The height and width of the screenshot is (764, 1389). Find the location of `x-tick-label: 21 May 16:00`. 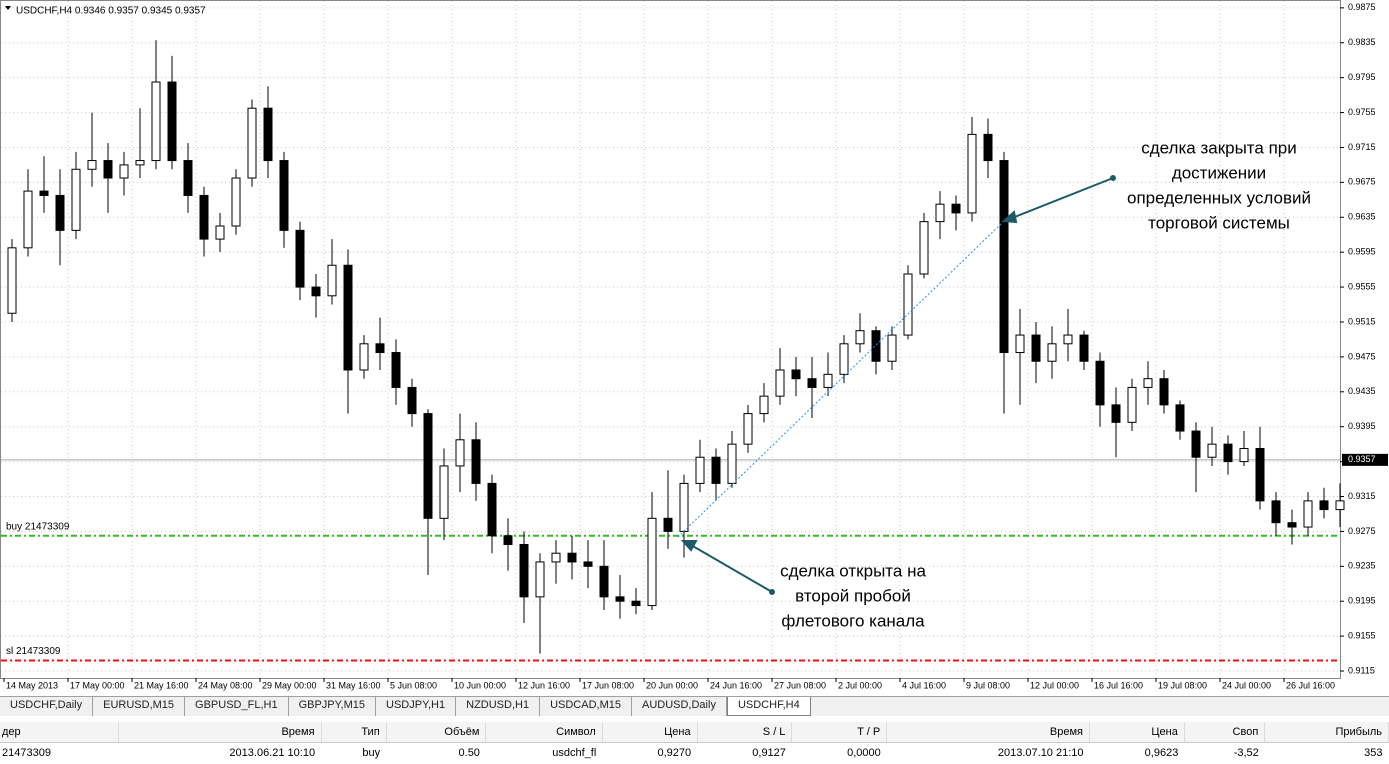

x-tick-label: 21 May 16:00 is located at coordinates (161, 685).